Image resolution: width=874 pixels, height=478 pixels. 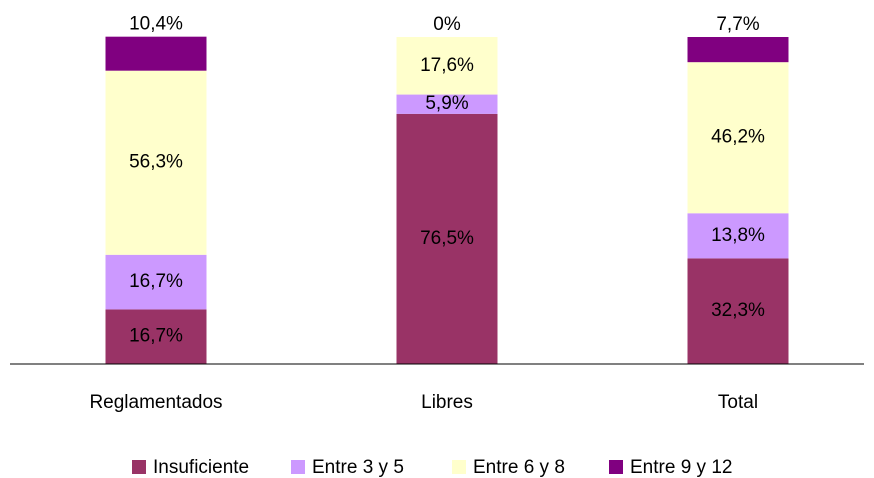 I want to click on data-label: 10,4%, so click(x=156, y=24).